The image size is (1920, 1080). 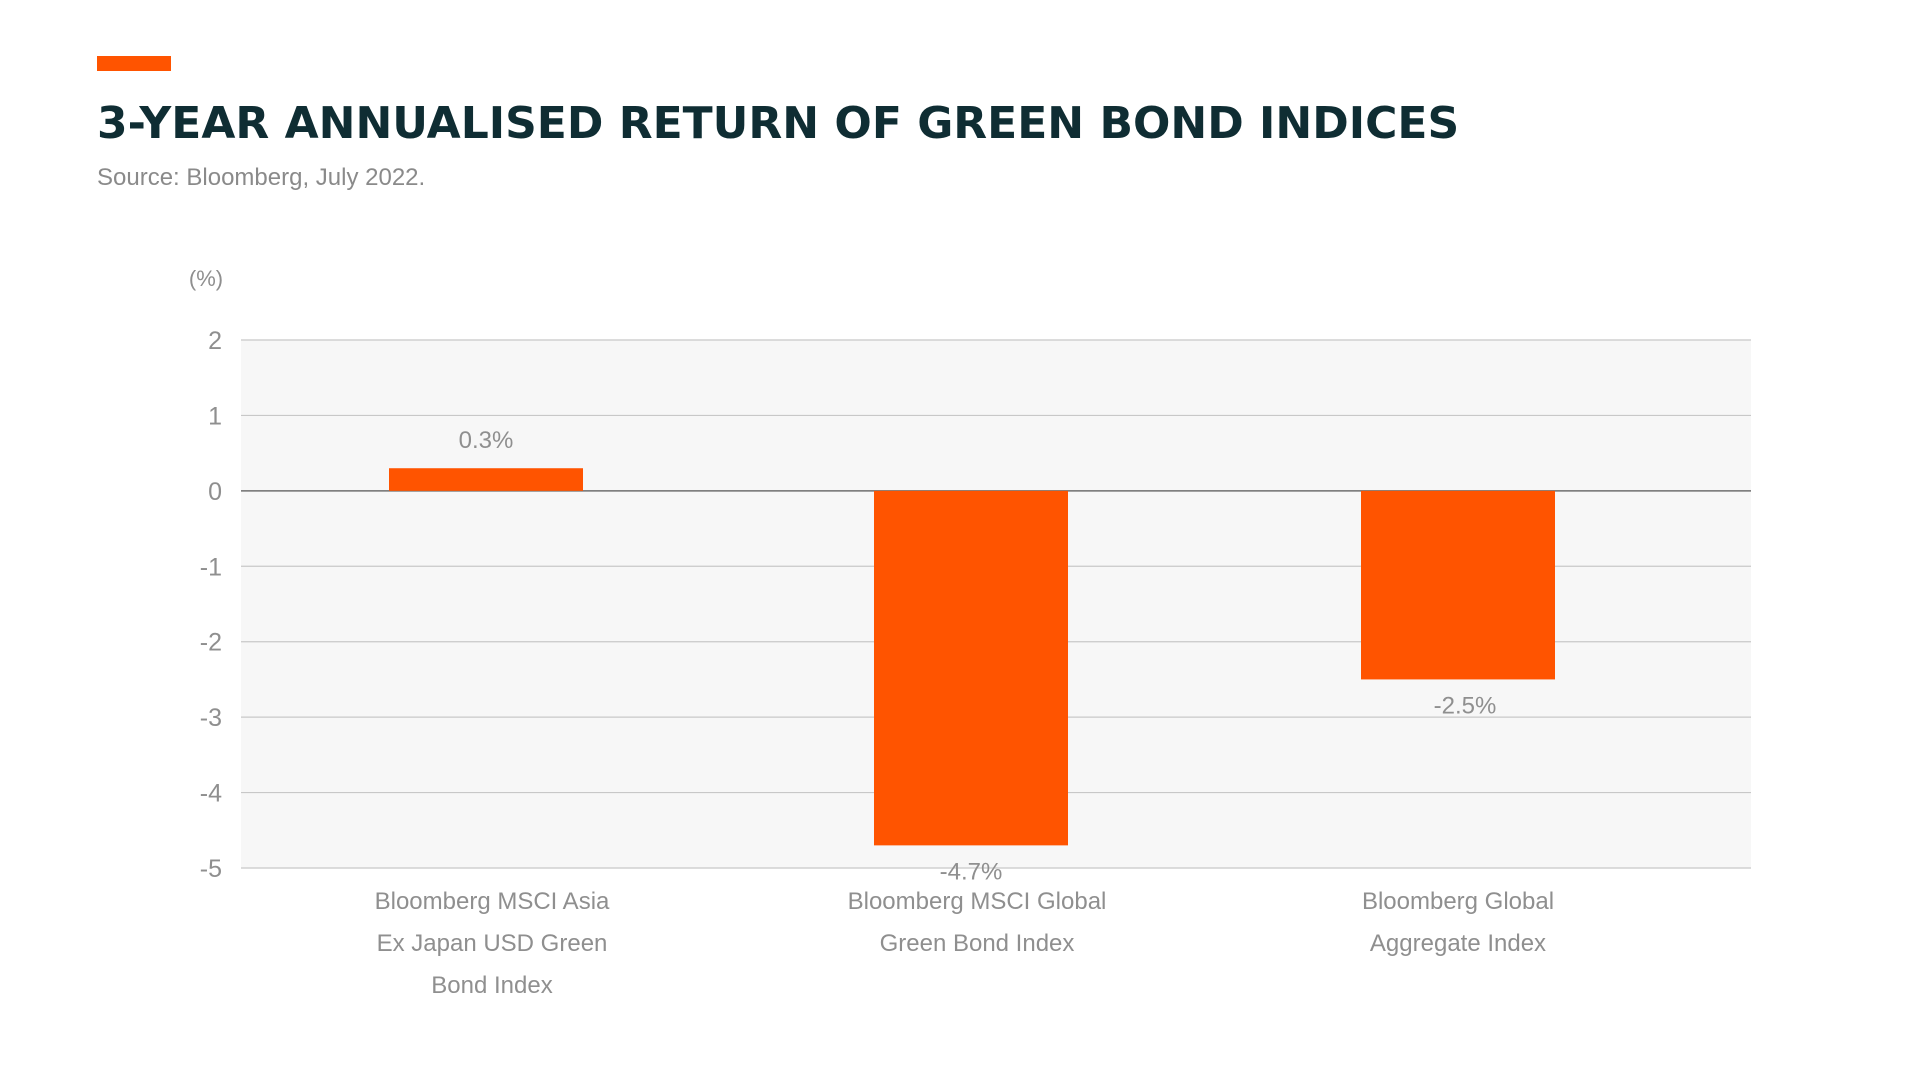 What do you see at coordinates (491, 985) in the screenshot?
I see `x-category-label: Bond Index` at bounding box center [491, 985].